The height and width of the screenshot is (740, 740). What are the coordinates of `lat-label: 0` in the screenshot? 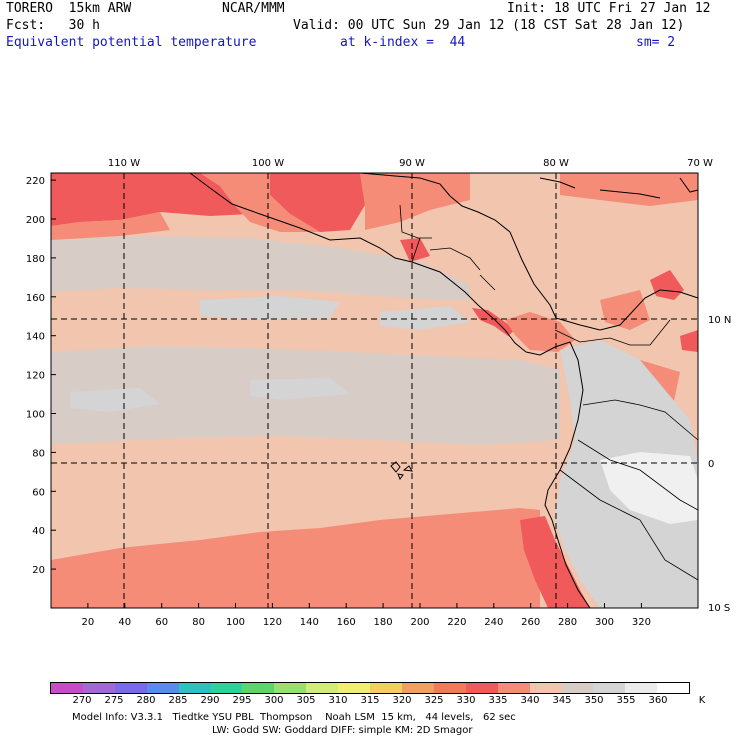 It's located at (711, 464).